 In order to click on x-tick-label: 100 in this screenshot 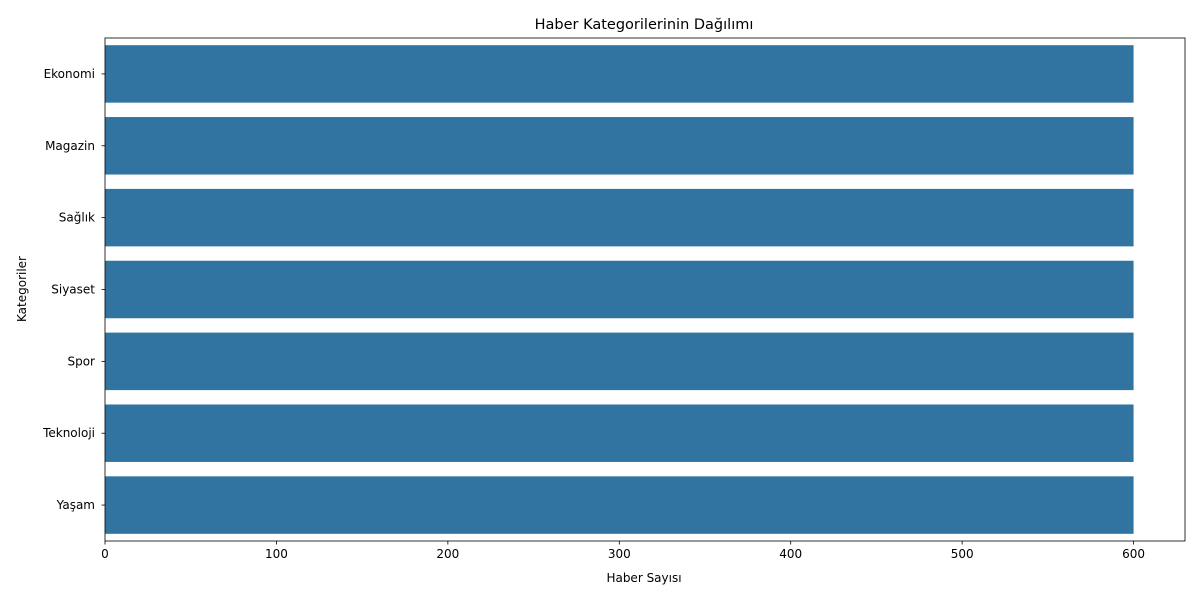, I will do `click(276, 554)`.